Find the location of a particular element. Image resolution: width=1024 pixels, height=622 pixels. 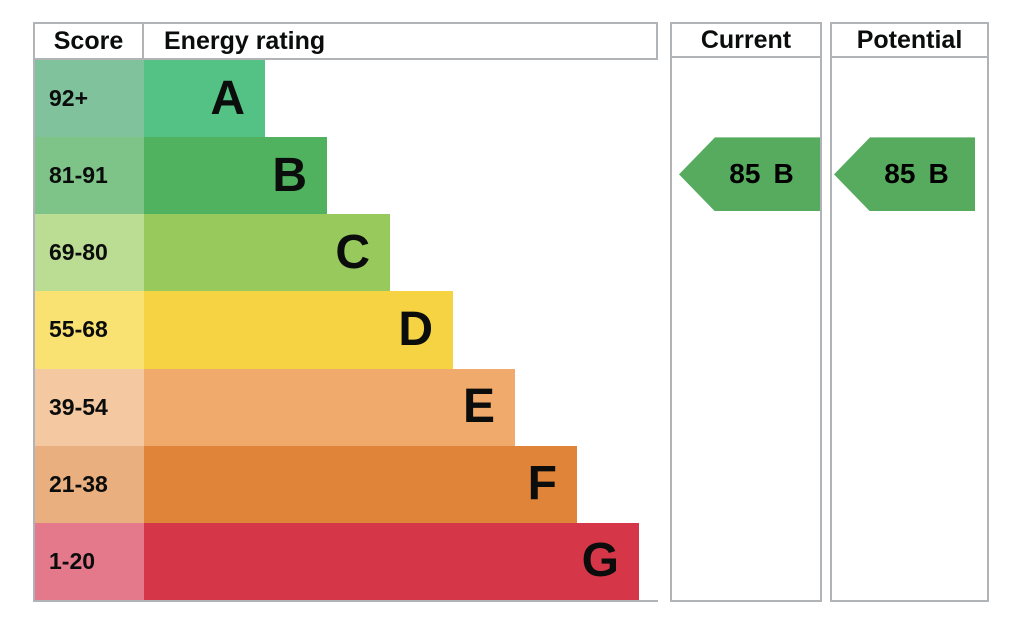

potential-rating-arrow: 85 B is located at coordinates (904, 174).